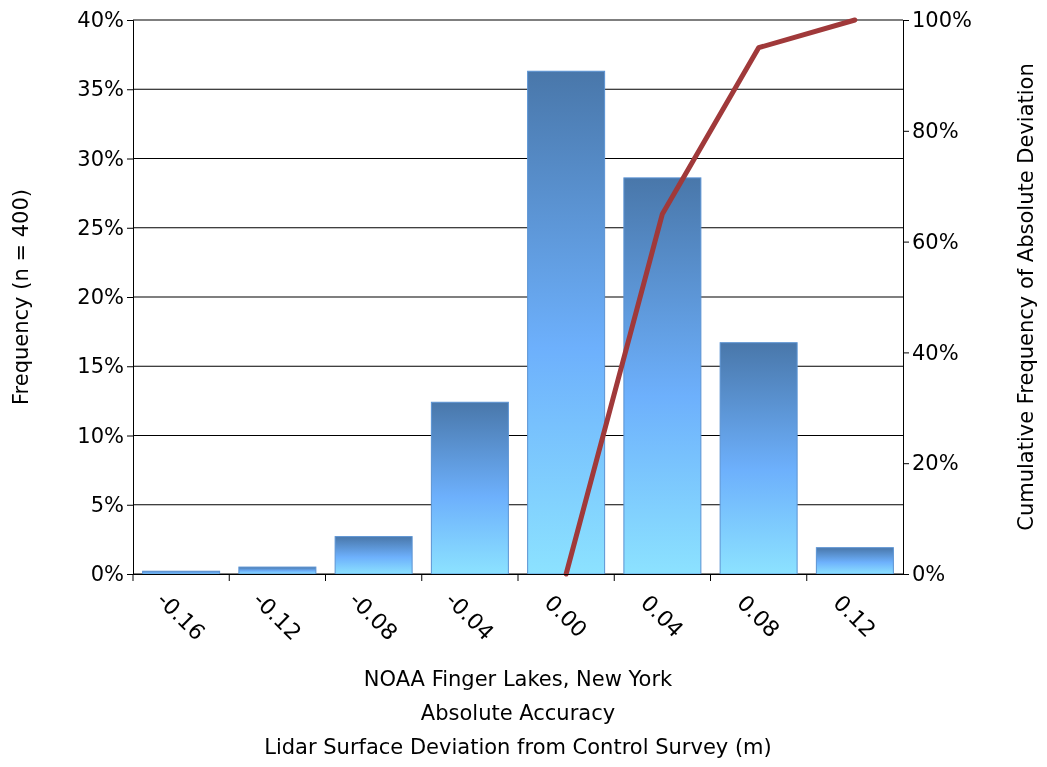 The width and height of the screenshot is (1047, 767). I want to click on y-axis-title: Frequency (n = 400), so click(21, 297).